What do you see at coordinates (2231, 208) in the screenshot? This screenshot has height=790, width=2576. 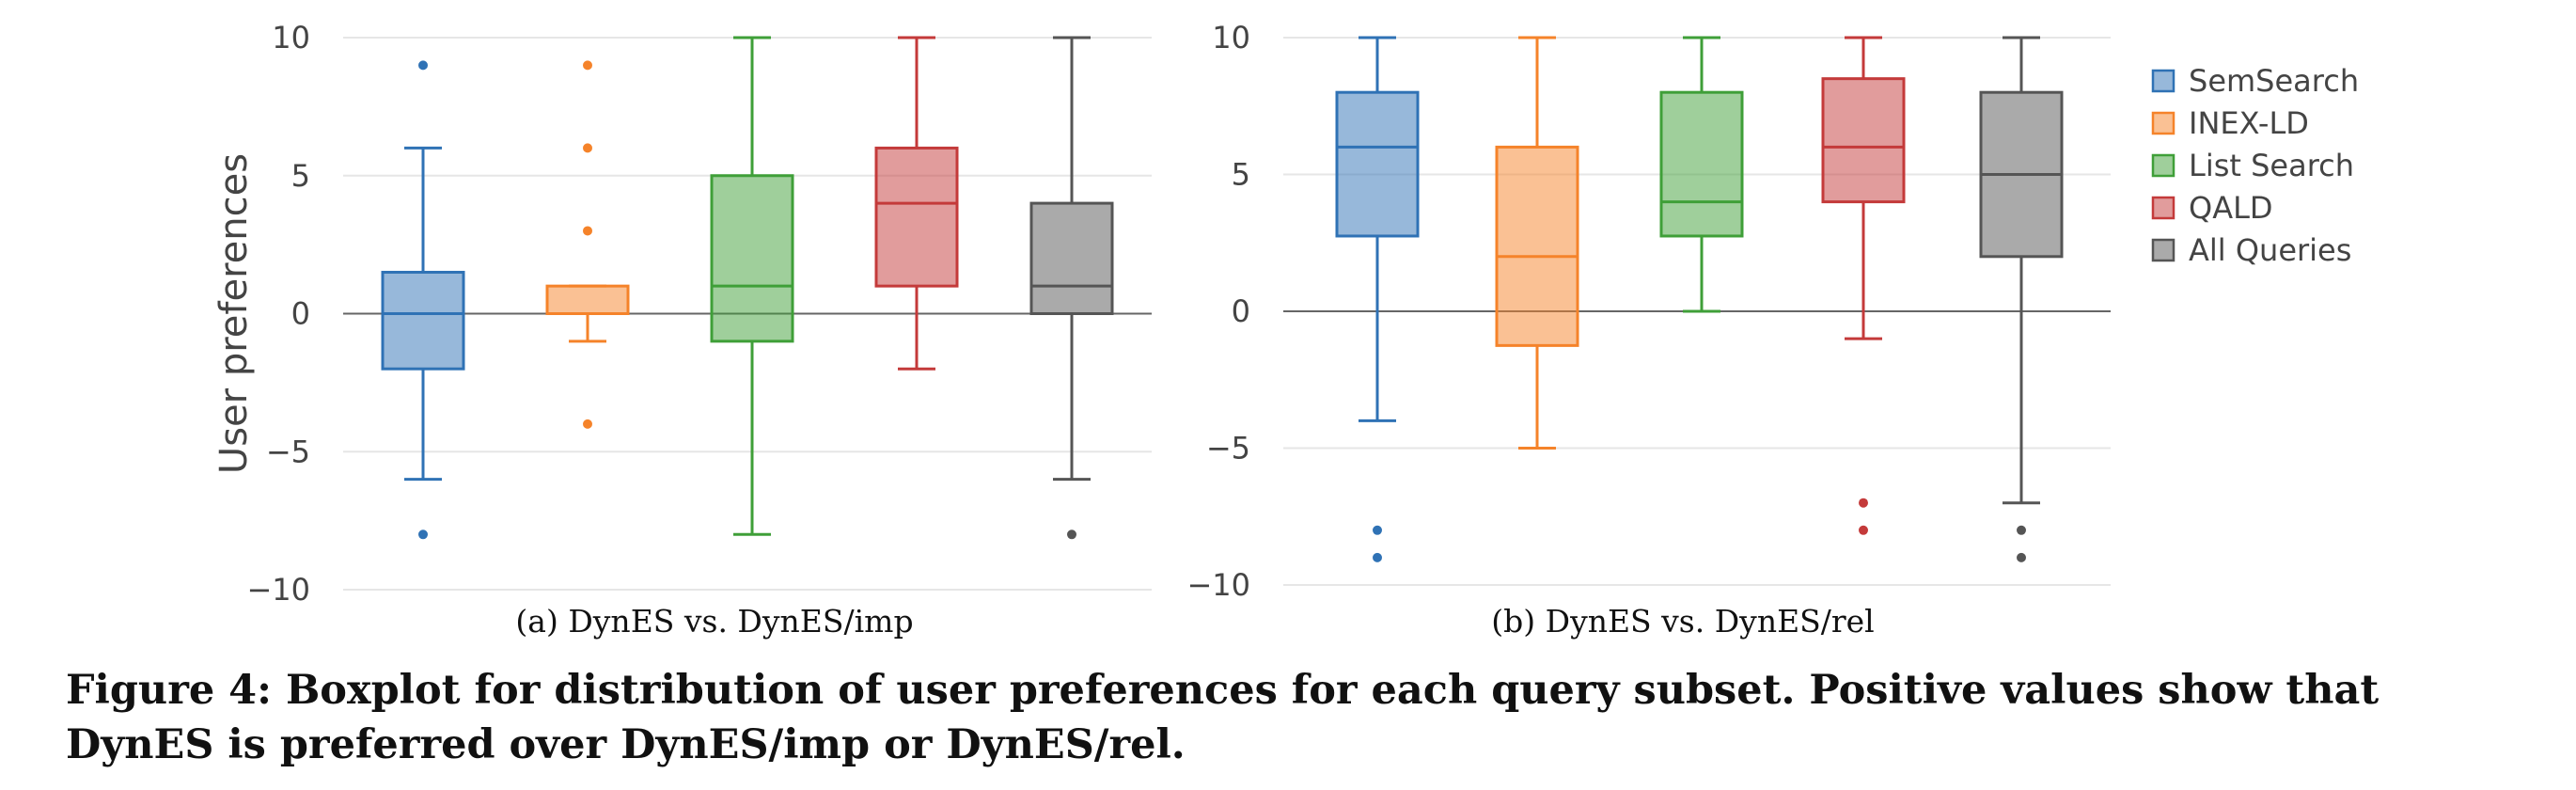 I see `legend-label: QALD` at bounding box center [2231, 208].